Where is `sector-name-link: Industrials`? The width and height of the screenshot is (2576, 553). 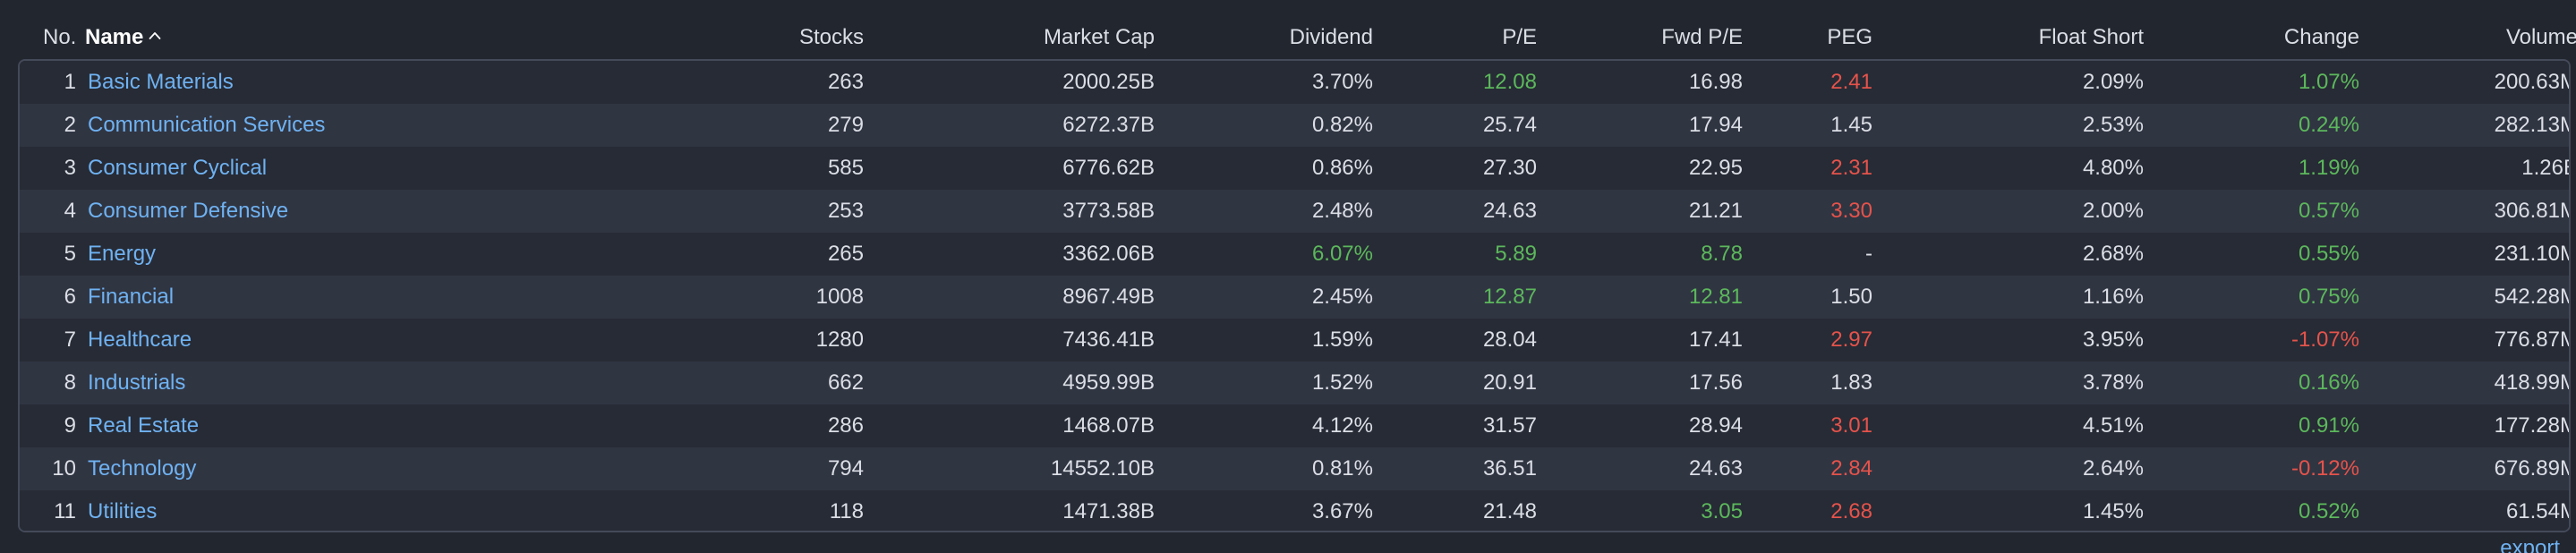
sector-name-link: Industrials is located at coordinates (137, 382).